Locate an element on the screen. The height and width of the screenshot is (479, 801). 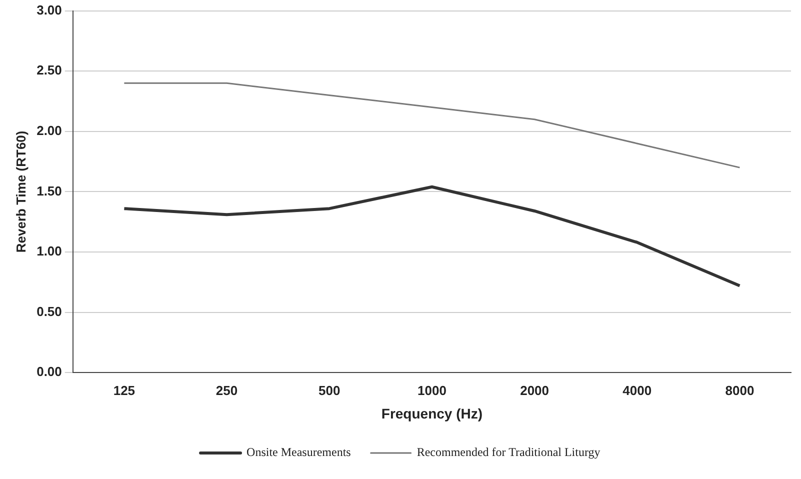
y-axis-title: Reverb Time (RT60) is located at coordinates (20, 191).